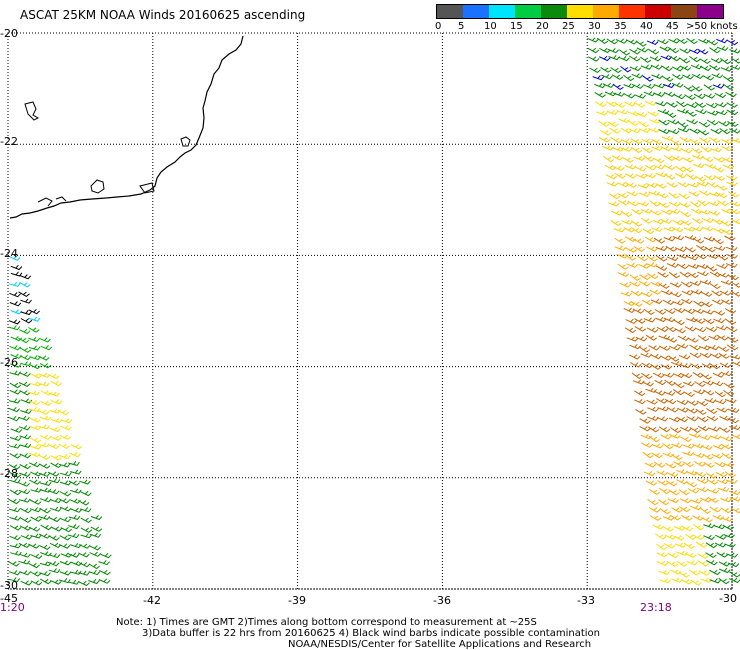  Describe the element at coordinates (9, 362) in the screenshot. I see `lat-label: -26` at that location.